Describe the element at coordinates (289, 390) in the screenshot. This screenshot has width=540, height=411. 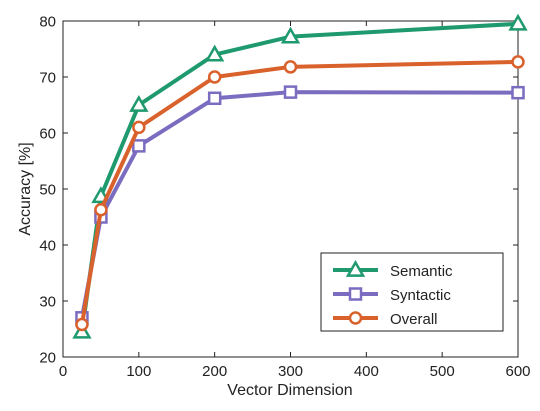
I see `x-axis-label: Vector Dimension` at that location.